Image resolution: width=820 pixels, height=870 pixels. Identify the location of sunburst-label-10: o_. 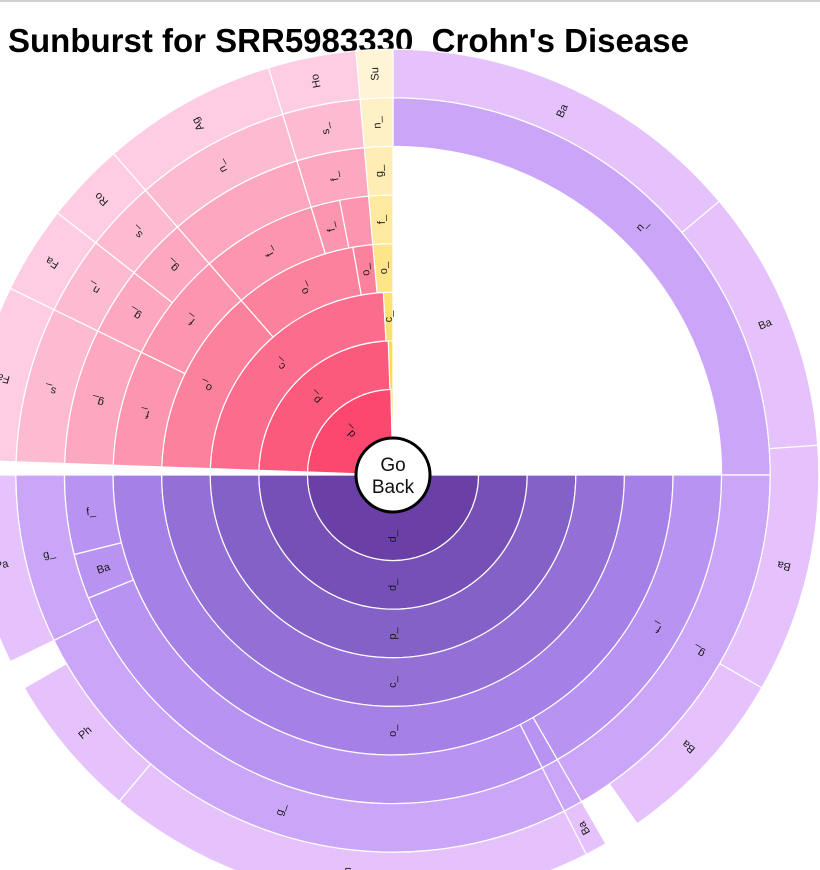
(205, 385).